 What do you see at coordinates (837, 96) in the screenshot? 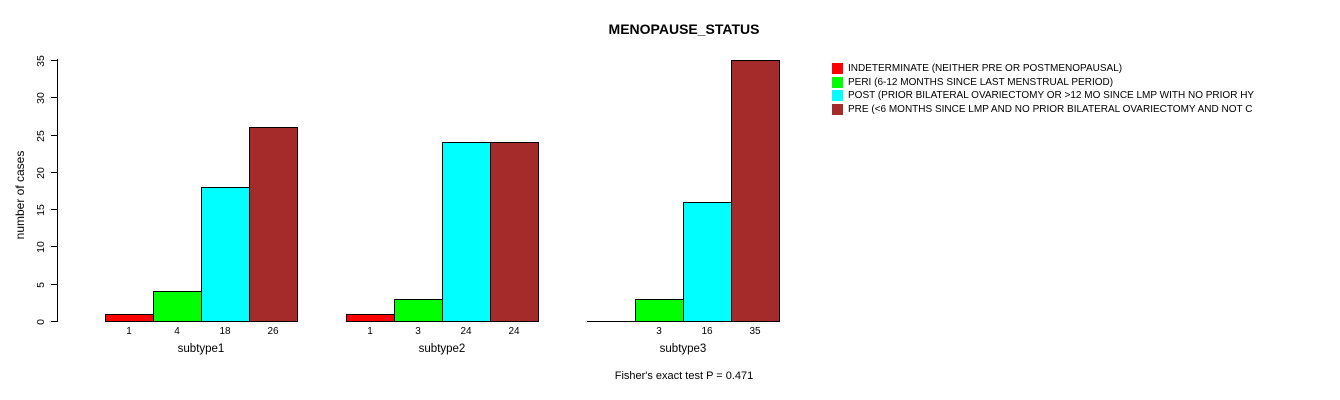
I see `legend-swatch-post` at bounding box center [837, 96].